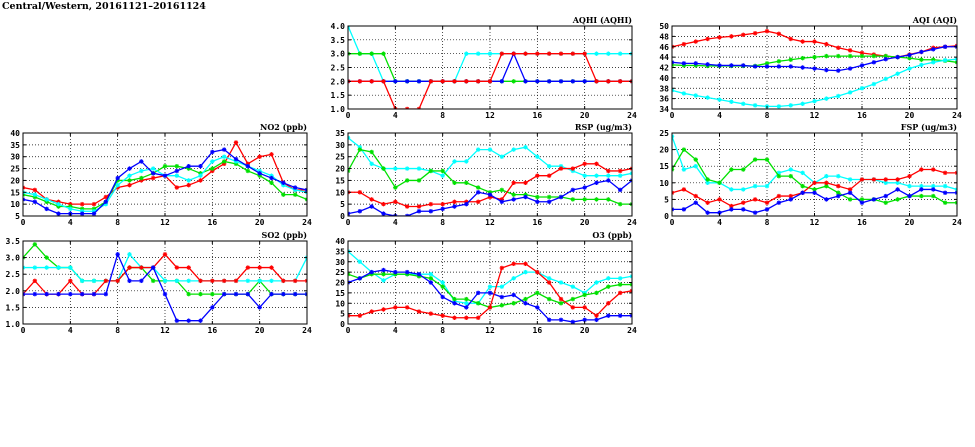 The width and height of the screenshot is (975, 447). I want to click on x-tick-label: 8, so click(442, 222).